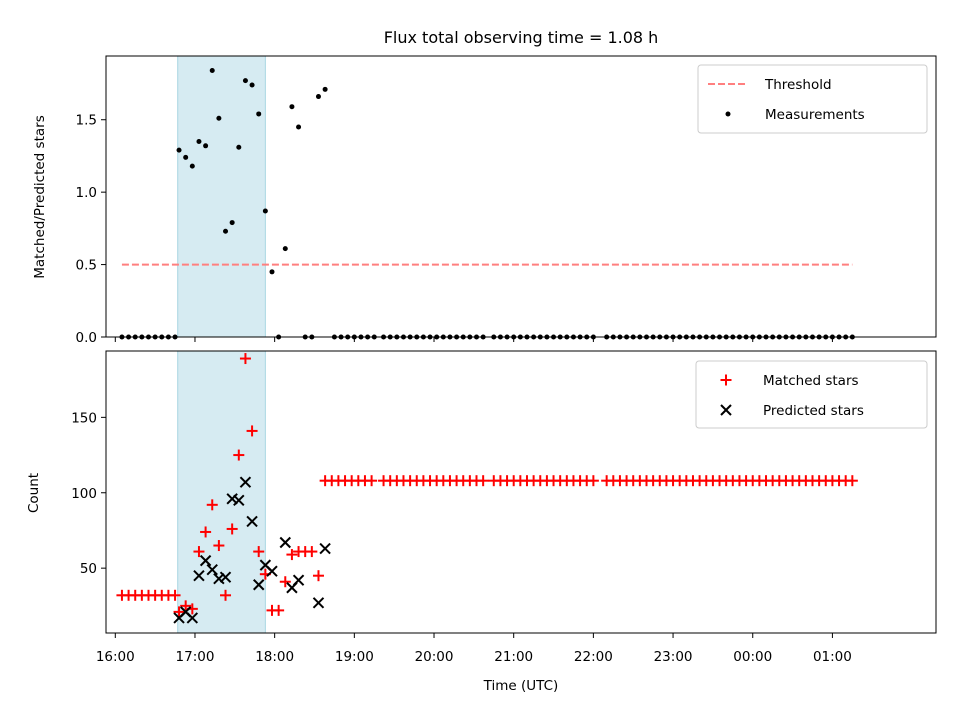 This screenshot has width=960, height=720. I want to click on legend-x-mark-b, so click(726, 410).